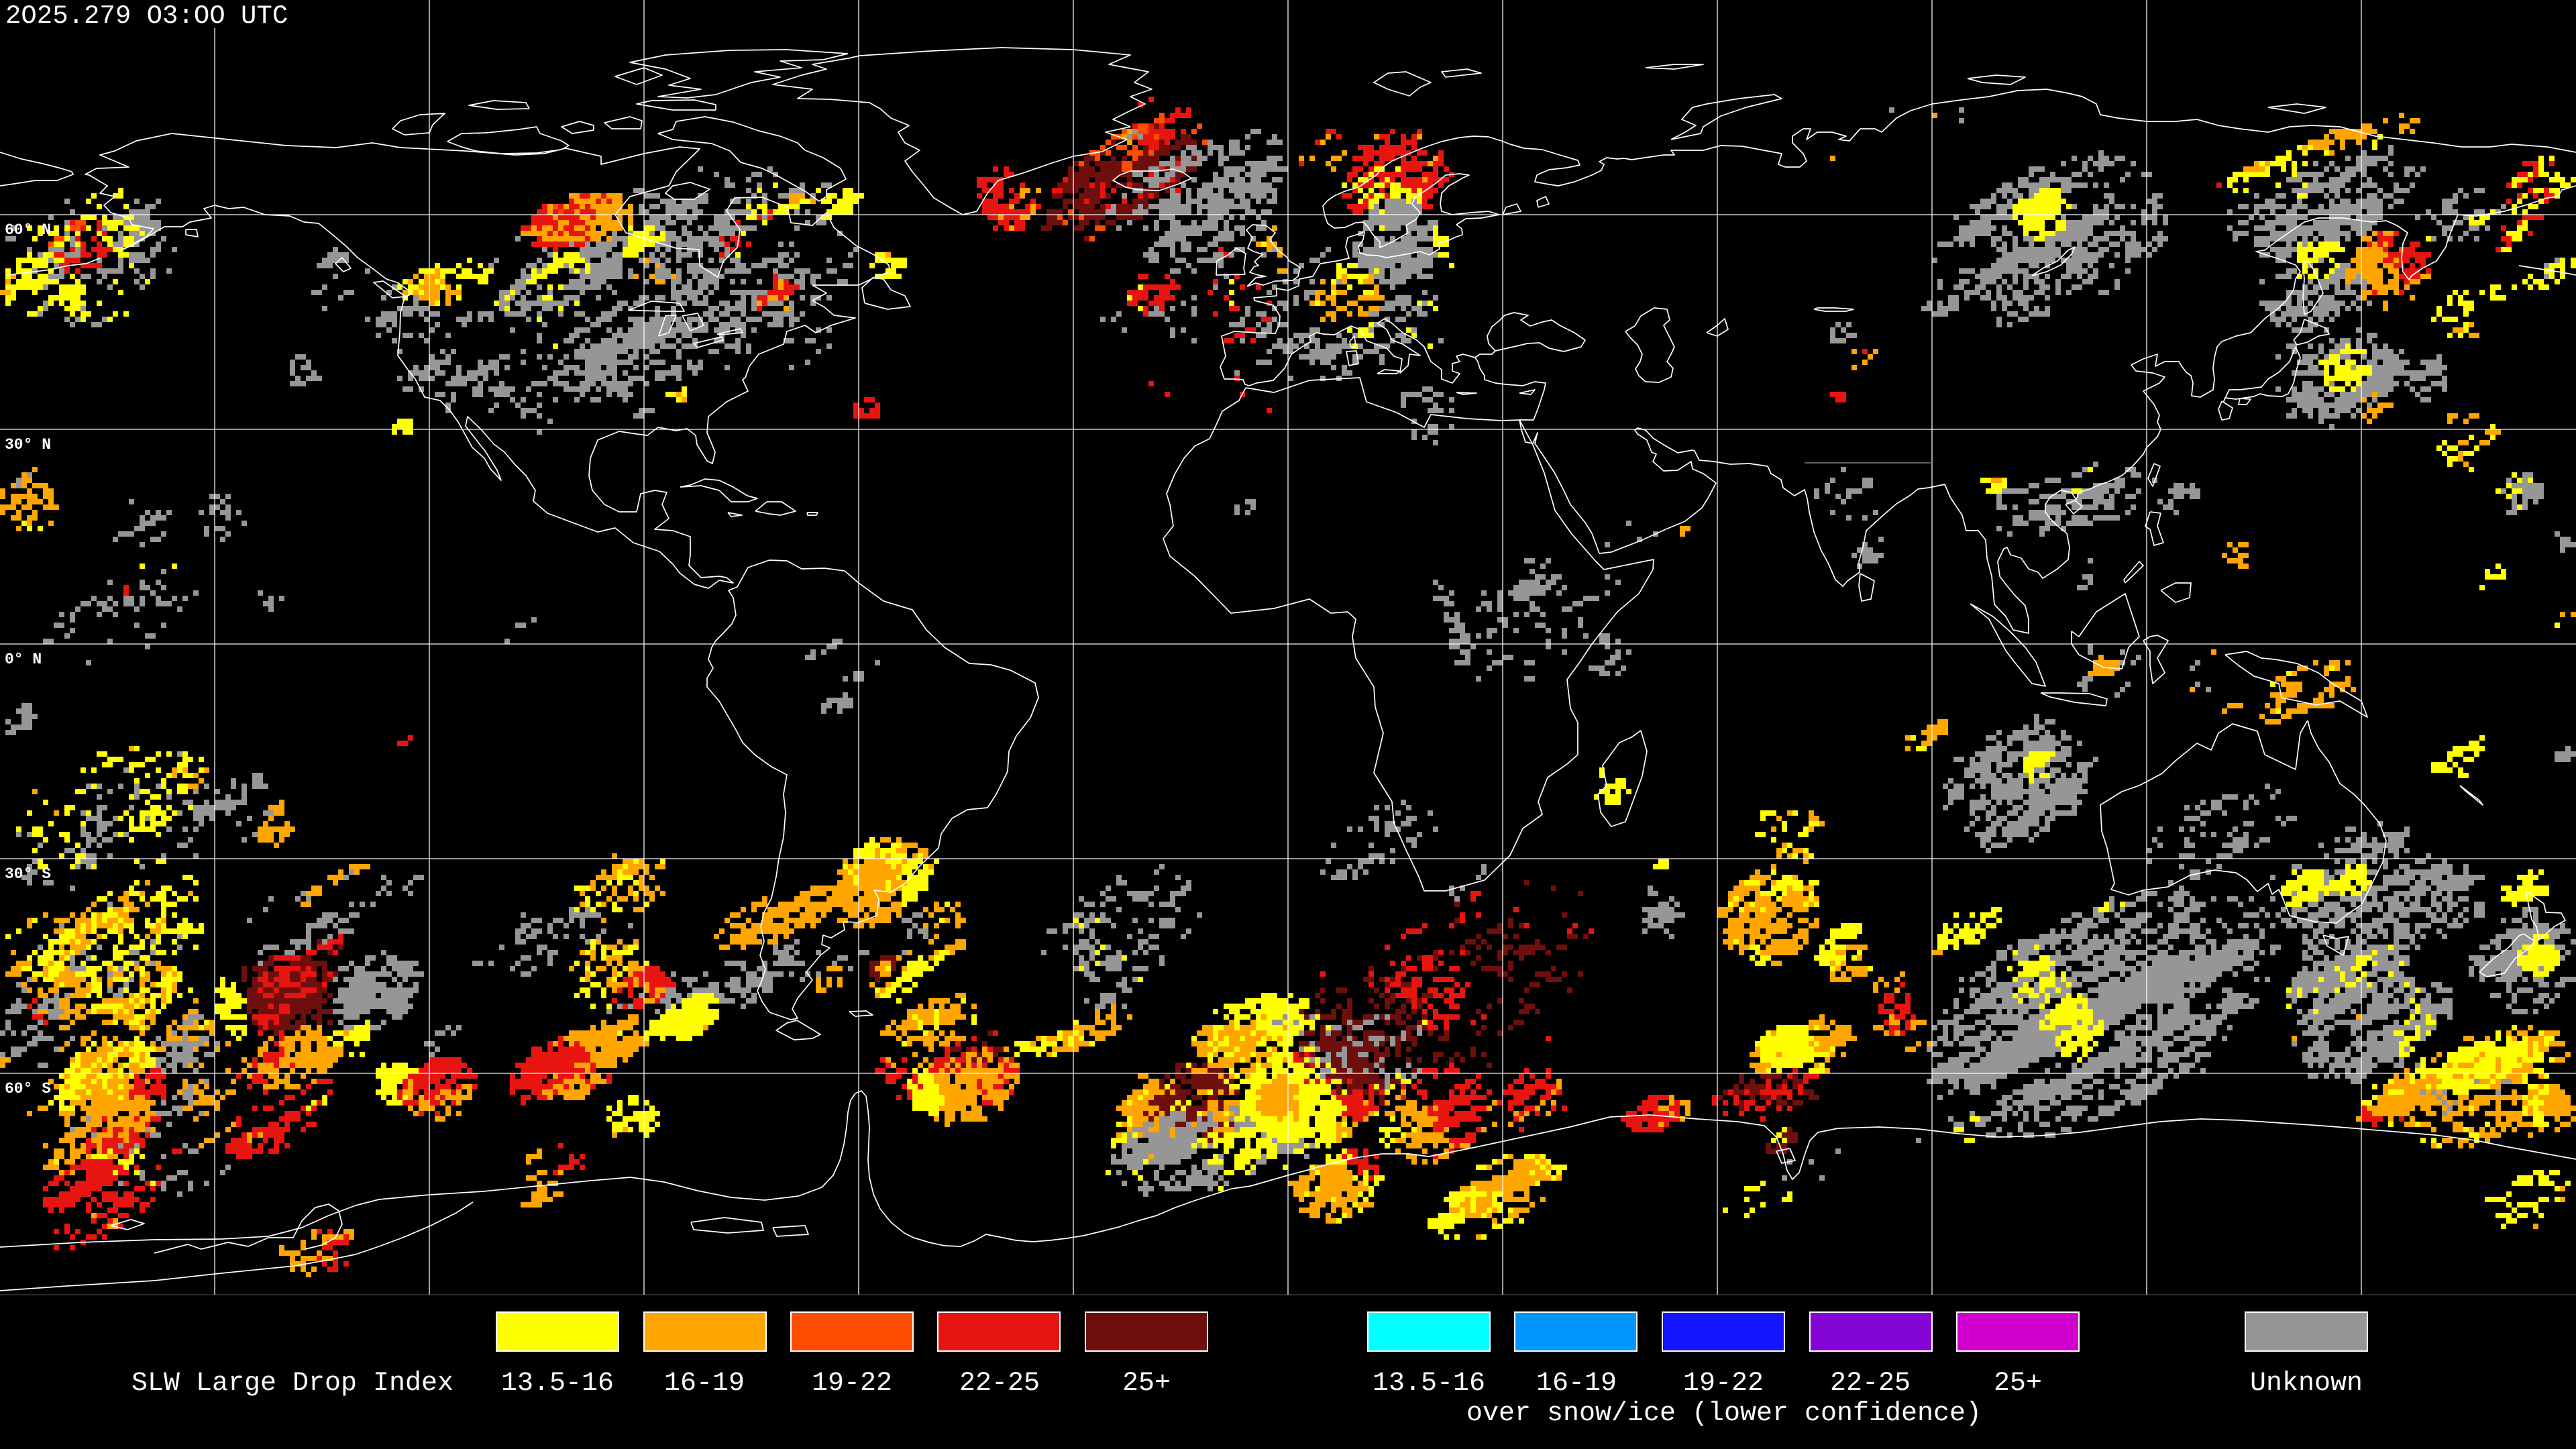  What do you see at coordinates (28, 230) in the screenshot?
I see `svg-text: 60° N` at bounding box center [28, 230].